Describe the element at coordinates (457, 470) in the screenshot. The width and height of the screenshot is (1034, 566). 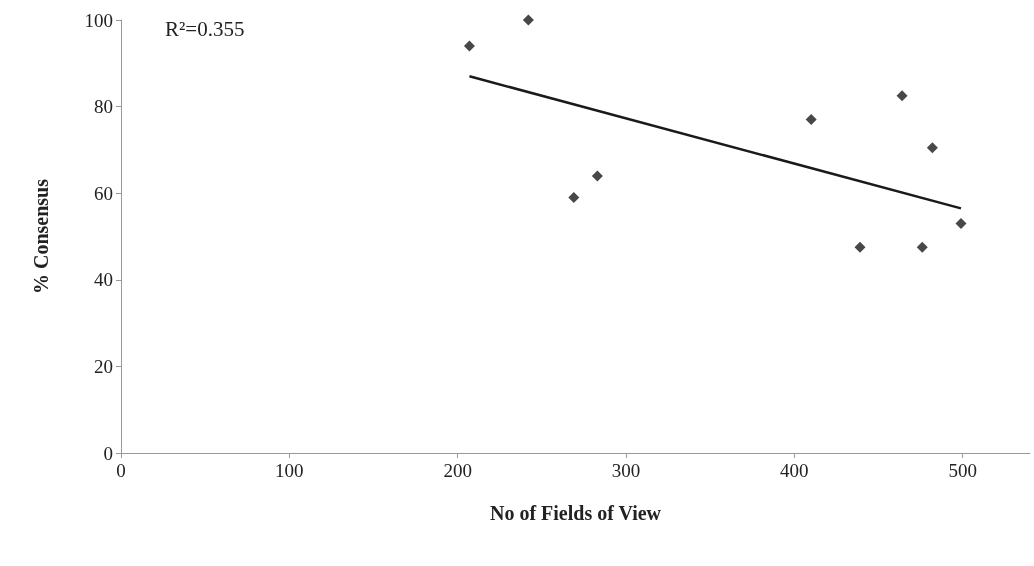
I see `x-tick-label: 200` at that location.